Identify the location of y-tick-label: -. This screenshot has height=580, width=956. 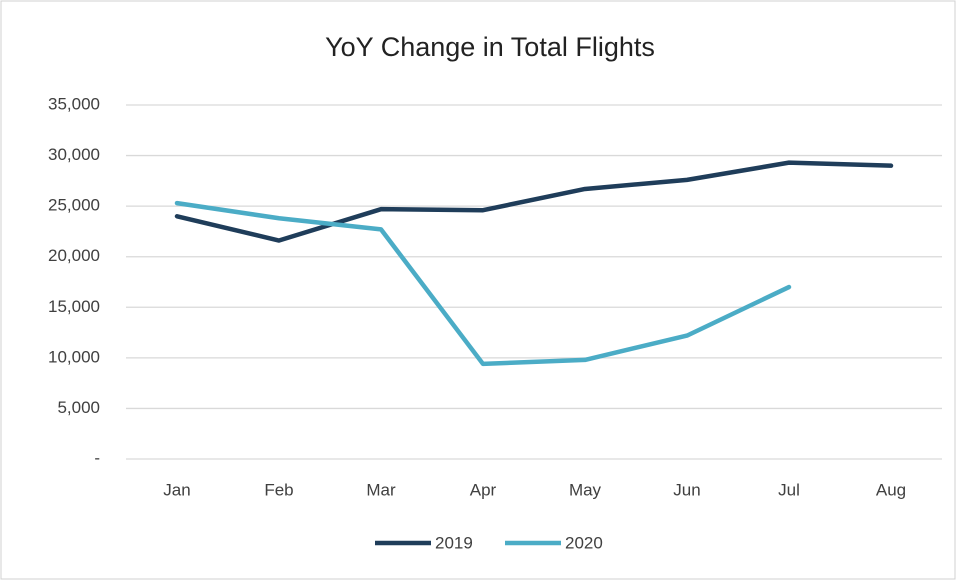
(97, 457).